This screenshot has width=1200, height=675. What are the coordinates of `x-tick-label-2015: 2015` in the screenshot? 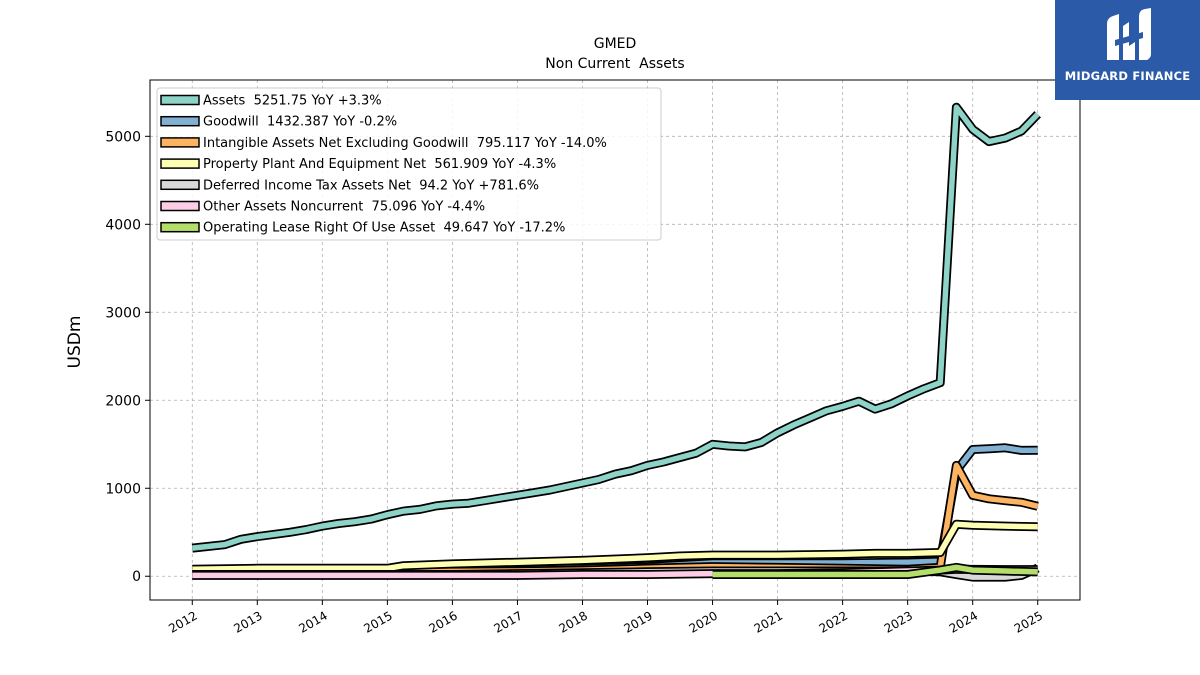 It's located at (377, 621).